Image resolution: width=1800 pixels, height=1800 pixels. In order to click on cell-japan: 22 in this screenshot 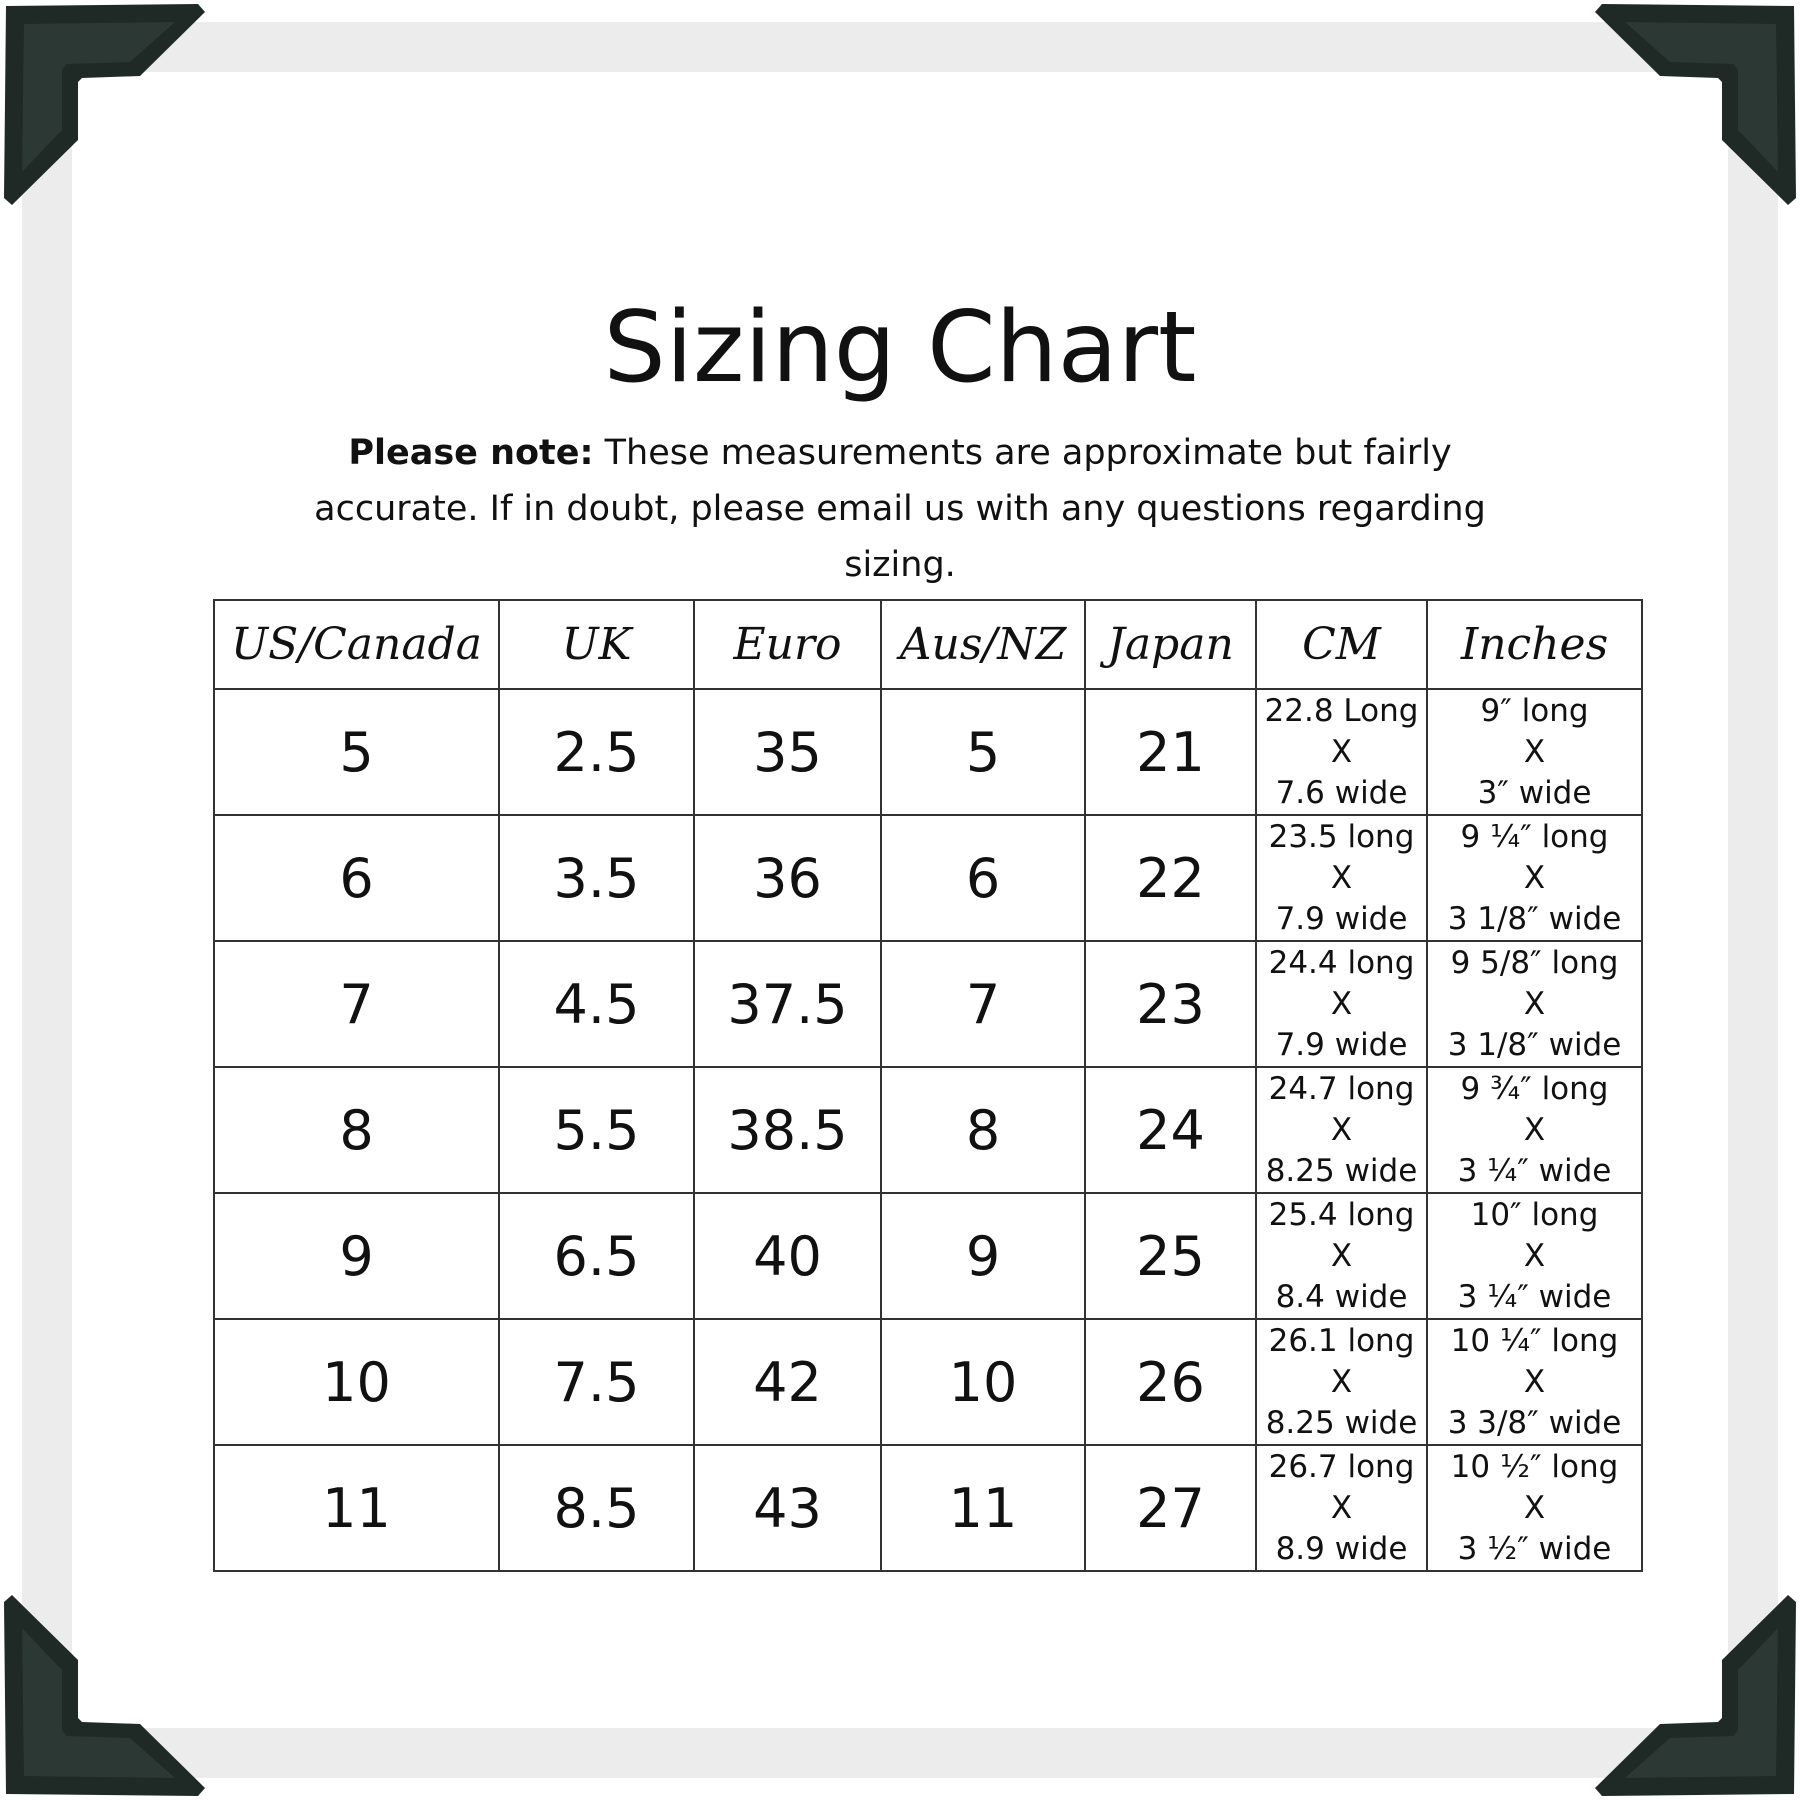, I will do `click(1170, 878)`.